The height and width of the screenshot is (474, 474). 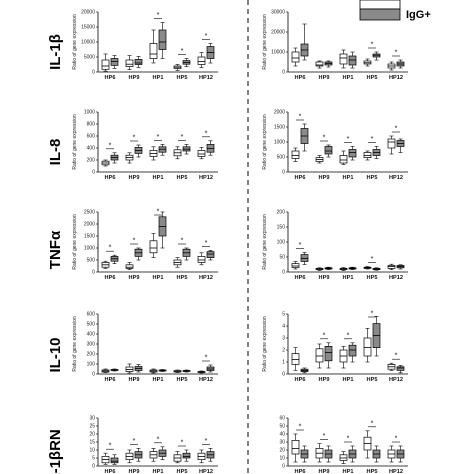 I want to click on y-tick-label: 60, so click(x=282, y=419).